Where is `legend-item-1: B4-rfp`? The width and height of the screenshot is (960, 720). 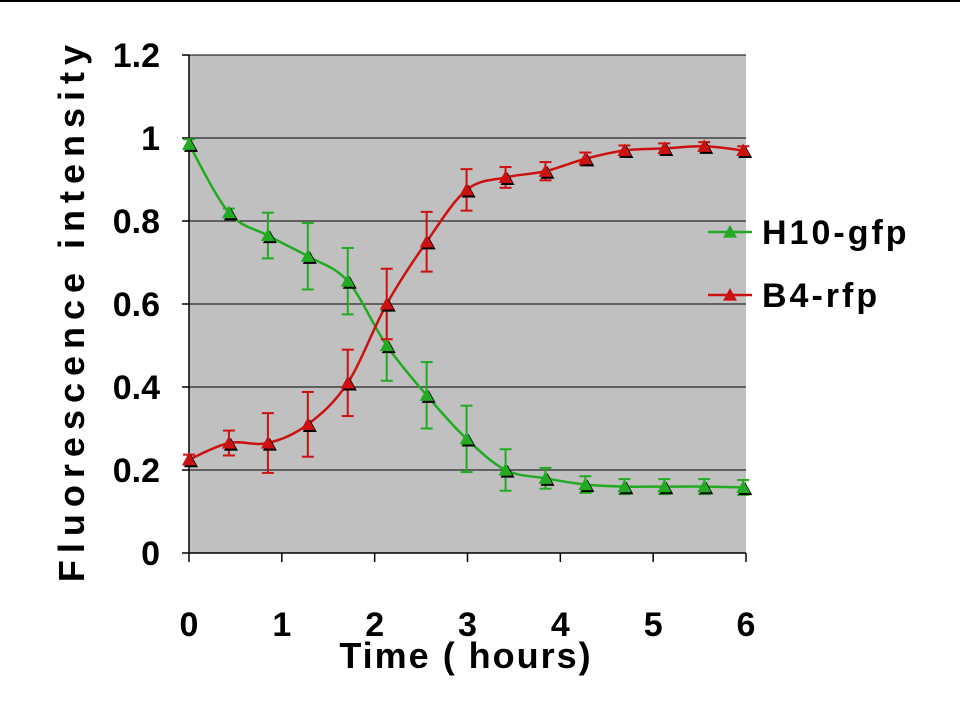 legend-item-1: B4-rfp is located at coordinates (794, 296).